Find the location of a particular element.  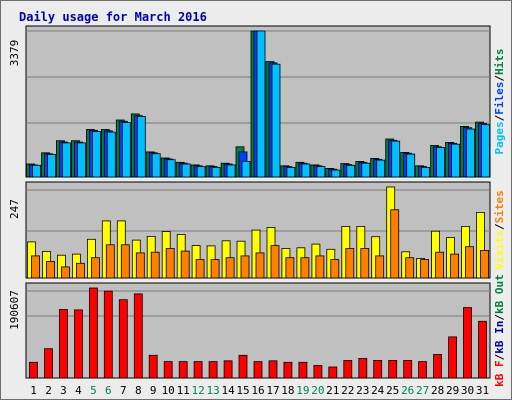

x-tick-label-day-21: 21 is located at coordinates (332, 390).